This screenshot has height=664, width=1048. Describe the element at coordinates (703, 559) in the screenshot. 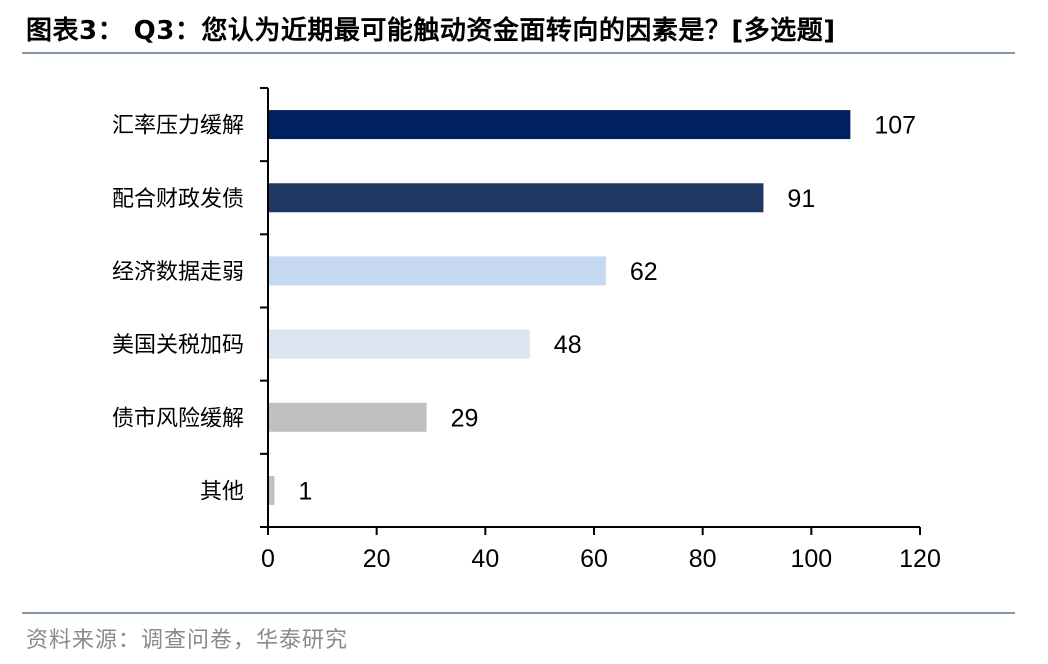

I see `x-tick-label-4: 80` at that location.